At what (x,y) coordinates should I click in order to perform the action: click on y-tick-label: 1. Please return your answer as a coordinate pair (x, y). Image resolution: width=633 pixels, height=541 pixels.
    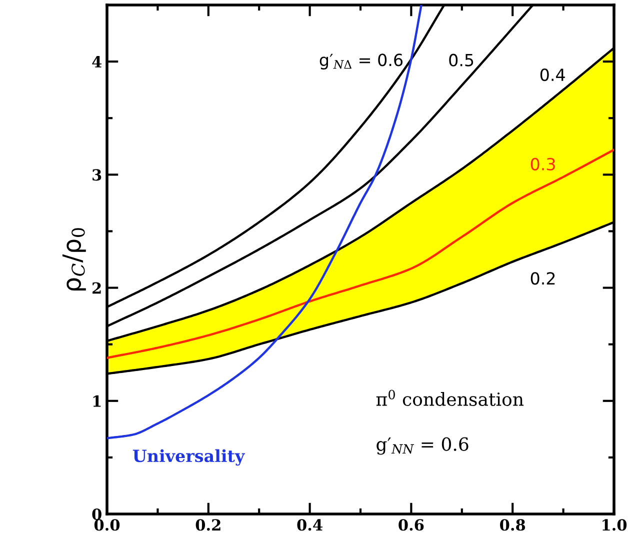
    Looking at the image, I should click on (97, 401).